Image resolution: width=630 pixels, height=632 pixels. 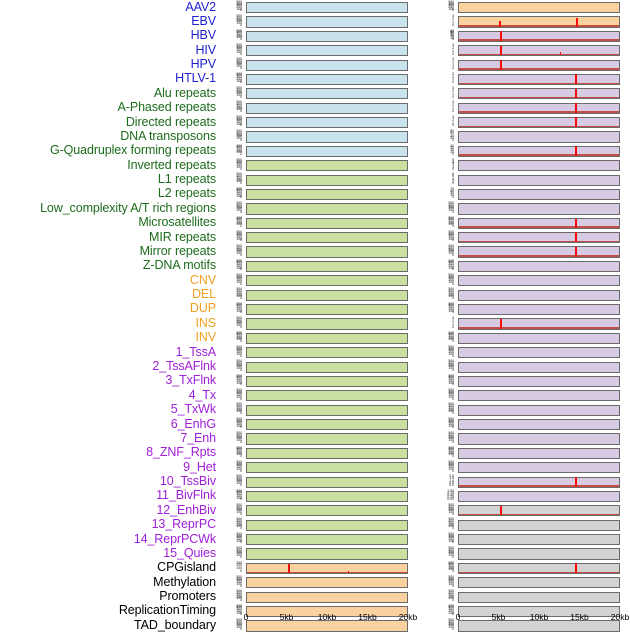 I want to click on yaxis-ticks: 2.0 1.5 1.0 0.5 0.0, so click(x=445, y=481).